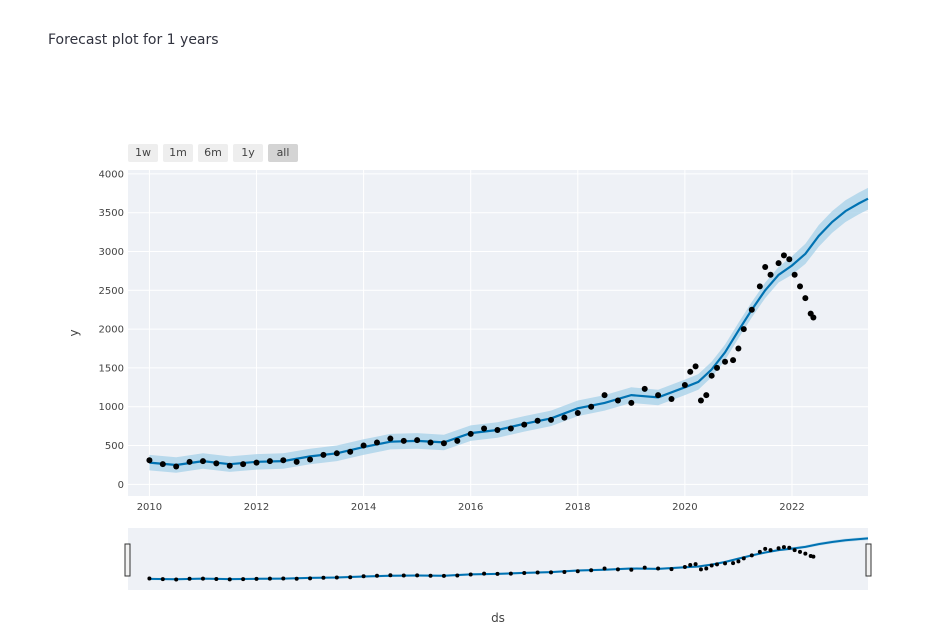 The height and width of the screenshot is (640, 932). I want to click on x-axis-label: ds, so click(498, 618).